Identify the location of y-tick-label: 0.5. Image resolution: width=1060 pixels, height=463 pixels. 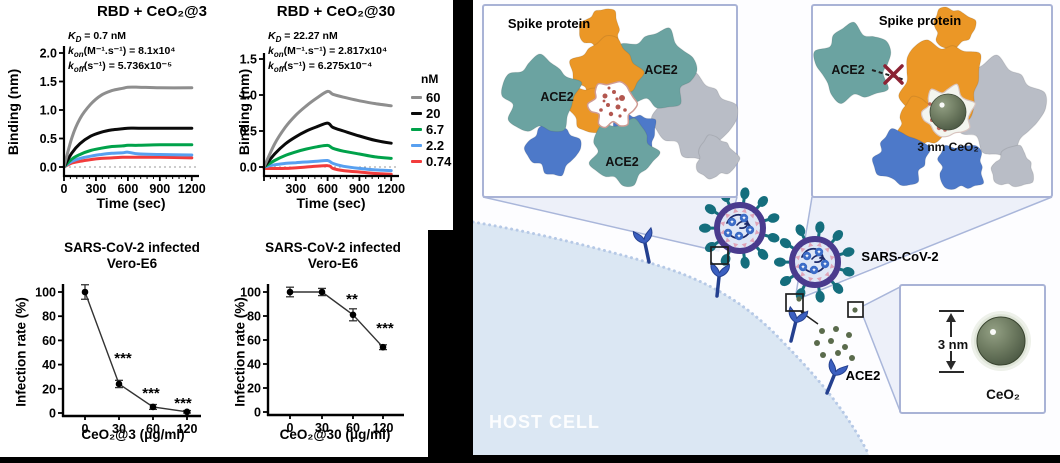
(48, 139).